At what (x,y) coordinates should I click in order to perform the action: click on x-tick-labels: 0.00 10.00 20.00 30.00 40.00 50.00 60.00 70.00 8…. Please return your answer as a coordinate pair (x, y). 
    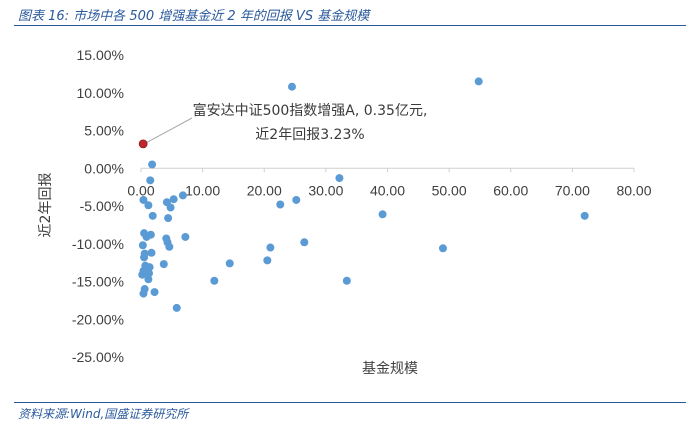
    Looking at the image, I should click on (389, 190).